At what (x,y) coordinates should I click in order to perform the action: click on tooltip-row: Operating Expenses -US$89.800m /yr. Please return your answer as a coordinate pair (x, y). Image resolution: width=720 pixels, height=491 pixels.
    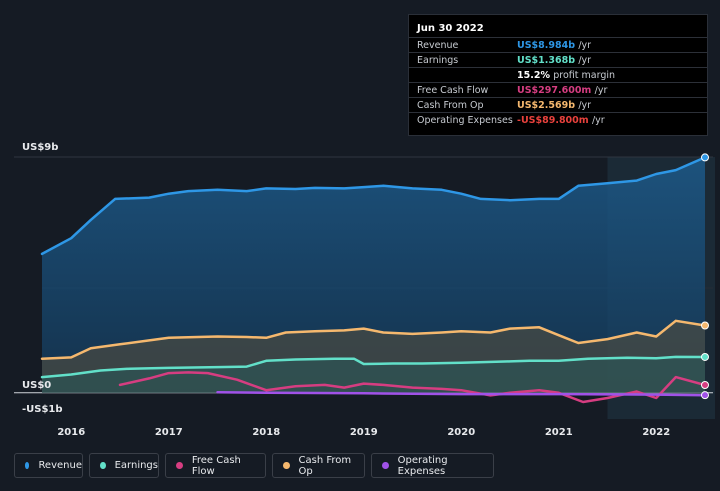
    Looking at the image, I should click on (558, 120).